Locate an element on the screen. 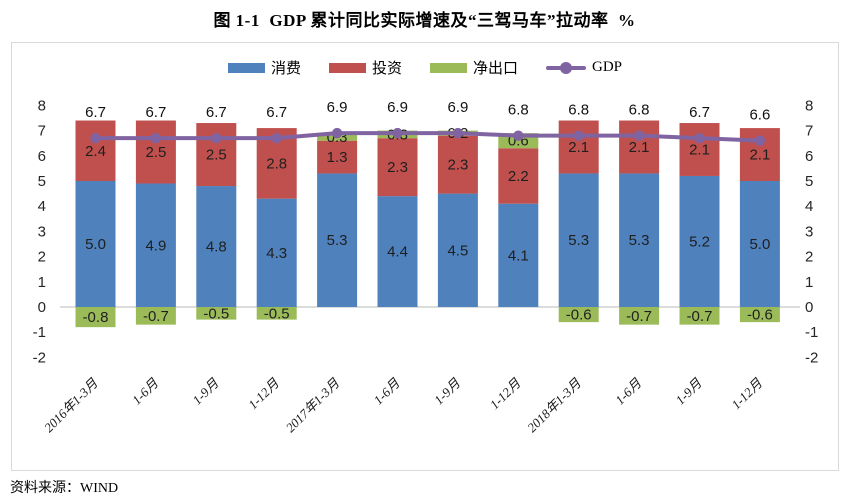 The height and width of the screenshot is (500, 849). legend-line-swatch is located at coordinates (566, 67).